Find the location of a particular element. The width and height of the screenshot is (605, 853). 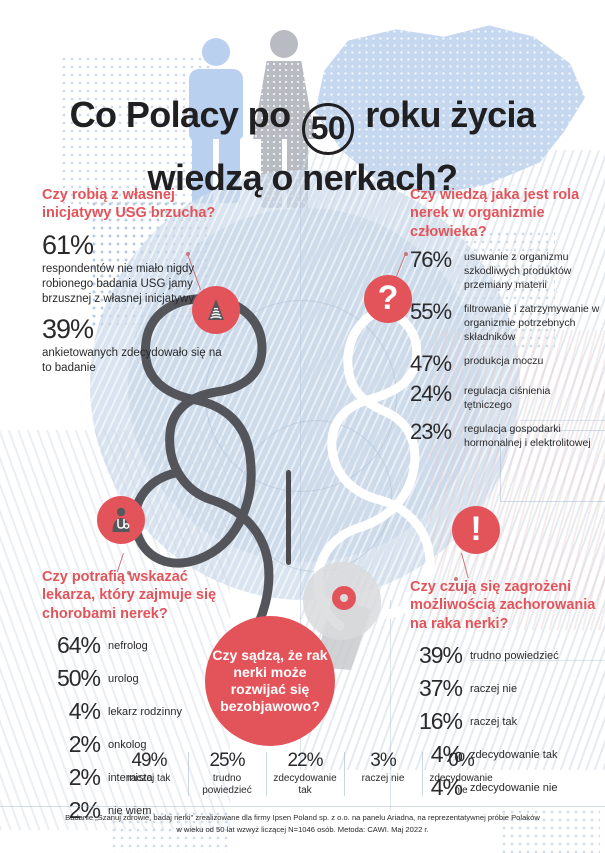

exclamation-mark-glyph: ! is located at coordinates (476, 528).